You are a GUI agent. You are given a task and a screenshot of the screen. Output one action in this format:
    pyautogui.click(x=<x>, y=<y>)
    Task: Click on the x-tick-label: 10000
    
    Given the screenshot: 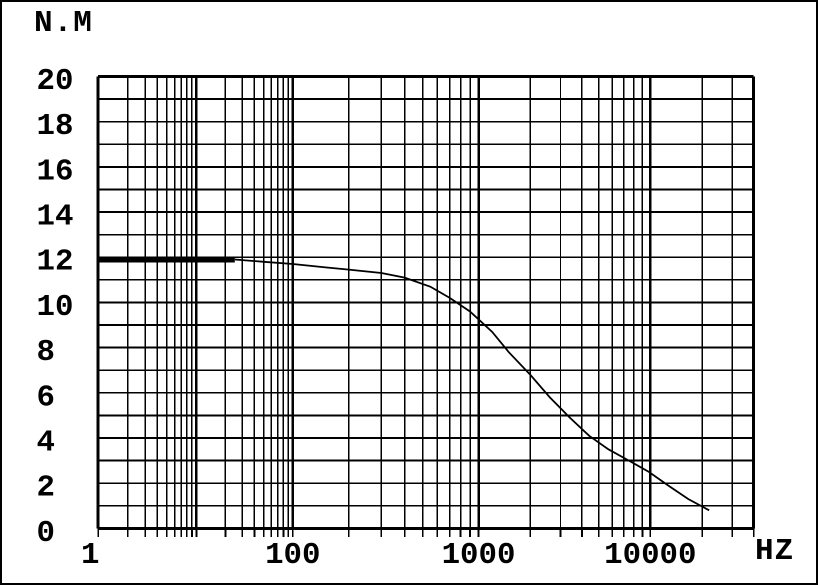 What is the action you would take?
    pyautogui.click(x=650, y=555)
    